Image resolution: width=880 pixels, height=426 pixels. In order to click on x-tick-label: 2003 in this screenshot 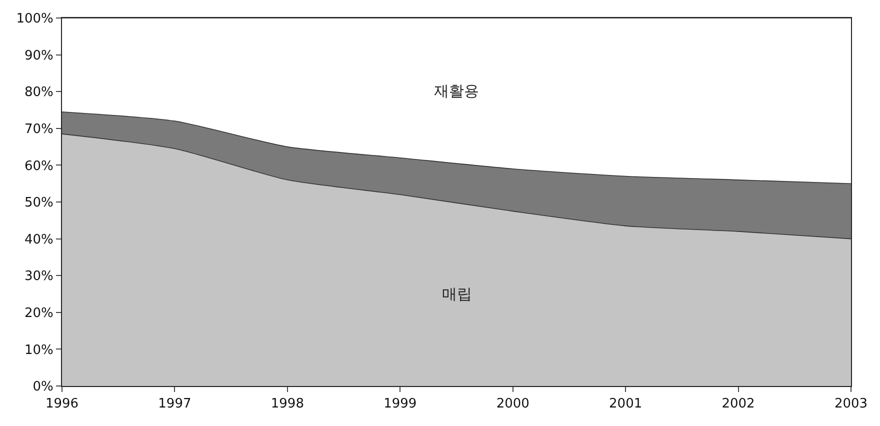, I will do `click(851, 404)`.